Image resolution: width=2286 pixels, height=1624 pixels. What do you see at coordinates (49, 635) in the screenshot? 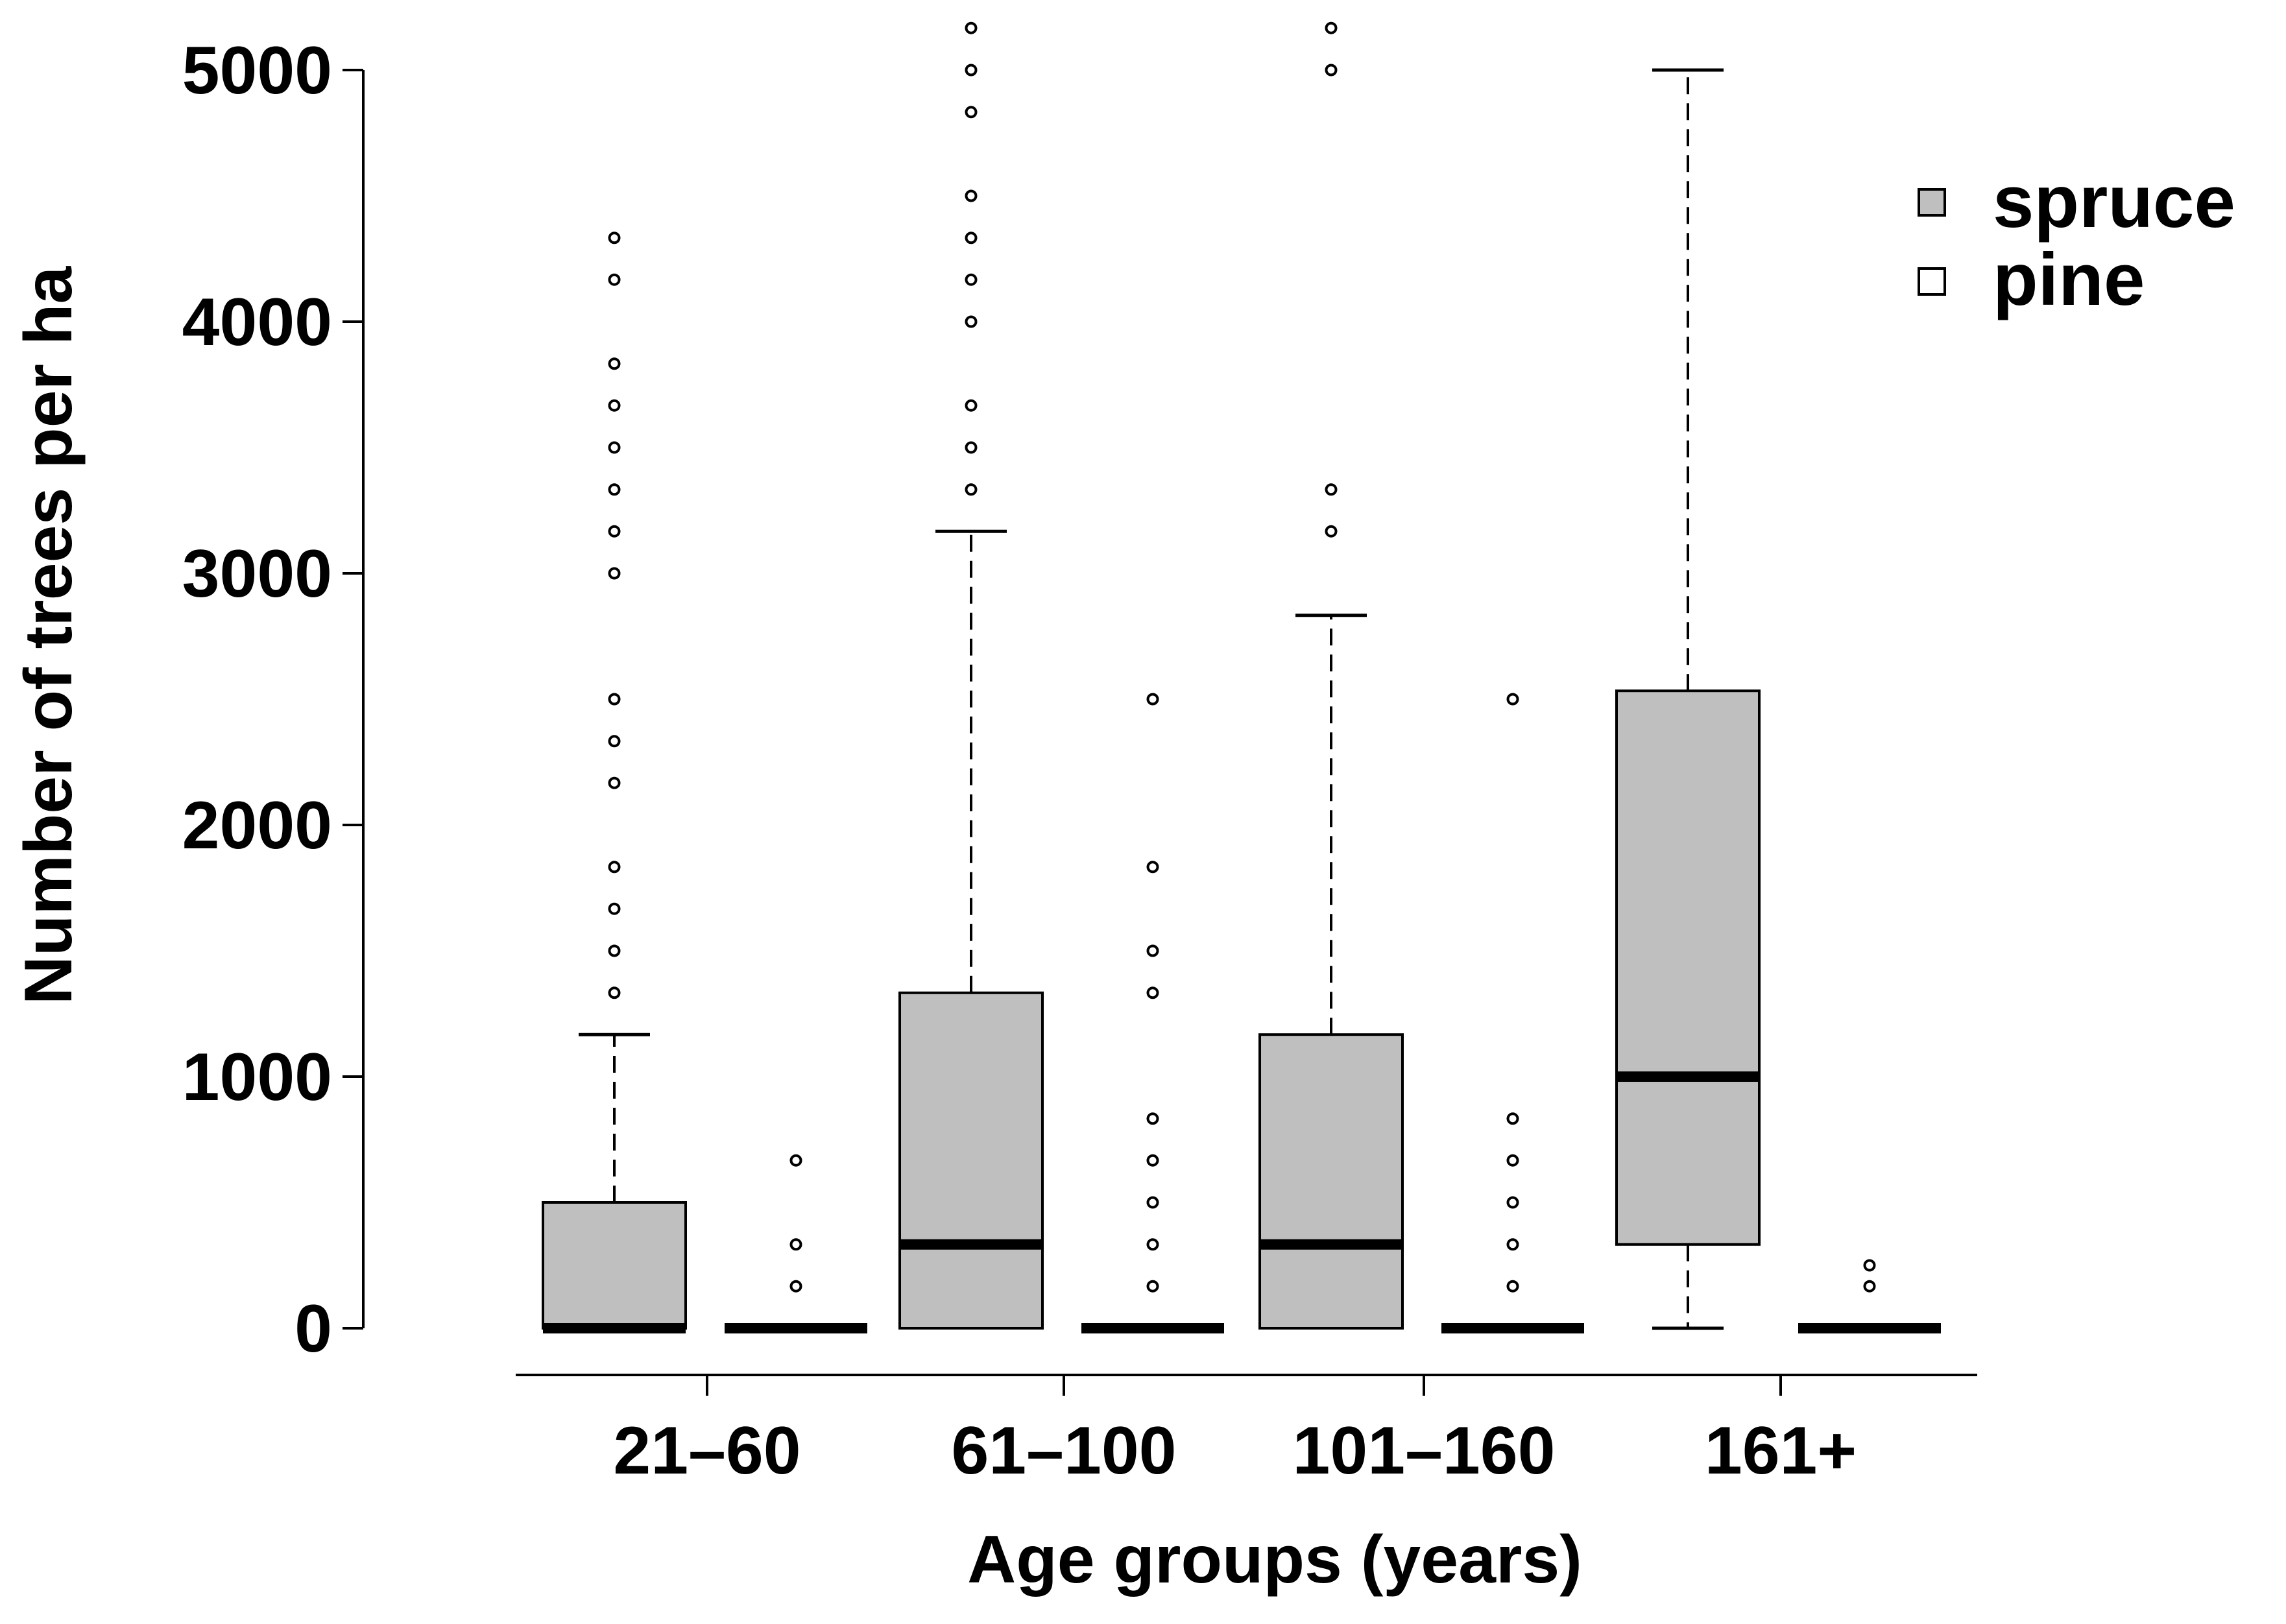
I see `y-axis-title: Number of trees per ha` at bounding box center [49, 635].